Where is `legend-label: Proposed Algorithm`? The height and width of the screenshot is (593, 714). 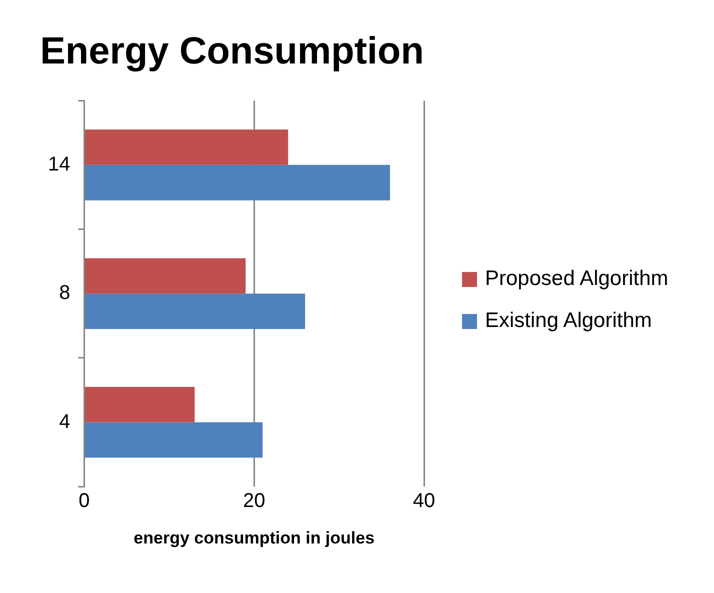 legend-label: Proposed Algorithm is located at coordinates (576, 279).